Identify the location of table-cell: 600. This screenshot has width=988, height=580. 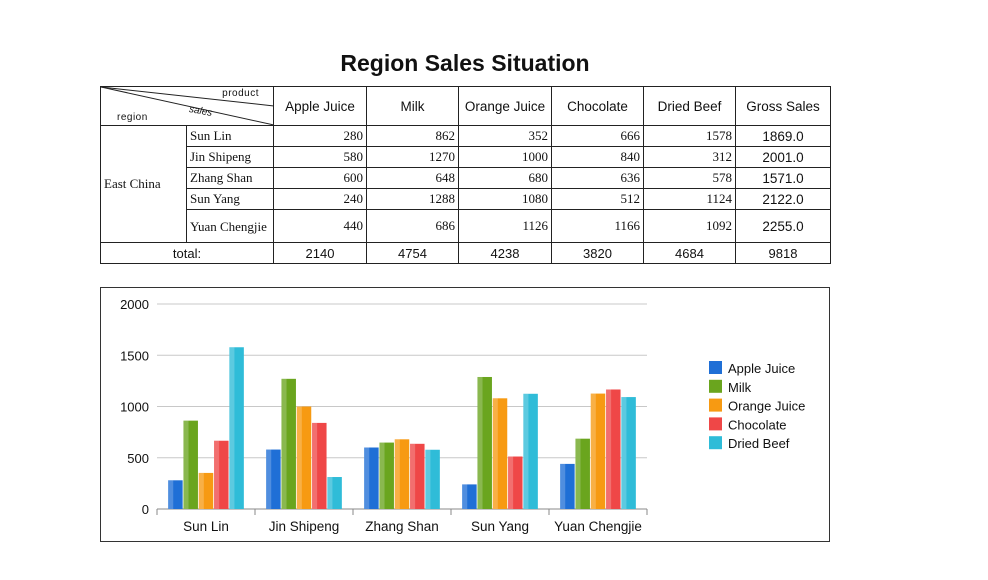
(320, 178).